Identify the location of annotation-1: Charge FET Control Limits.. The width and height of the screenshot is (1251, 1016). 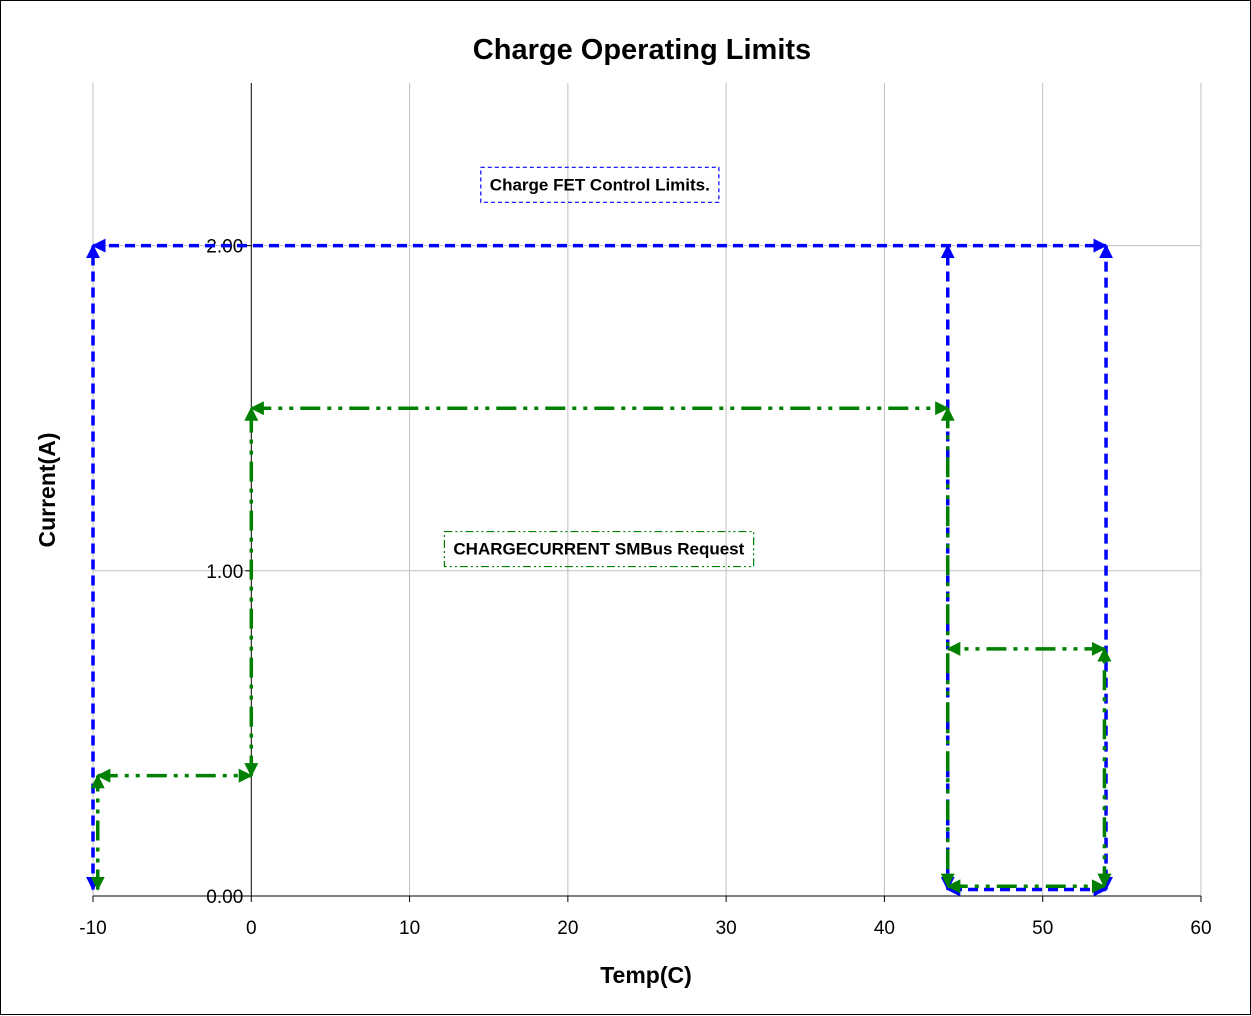
(600, 184).